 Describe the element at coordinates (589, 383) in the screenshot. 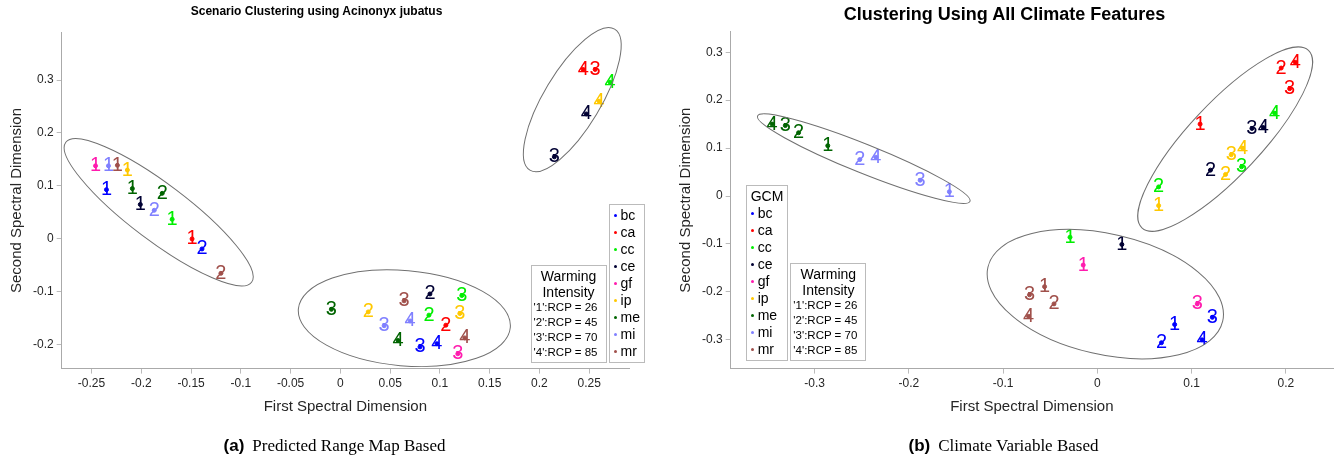

I see `x-tick-label: 0.25` at that location.